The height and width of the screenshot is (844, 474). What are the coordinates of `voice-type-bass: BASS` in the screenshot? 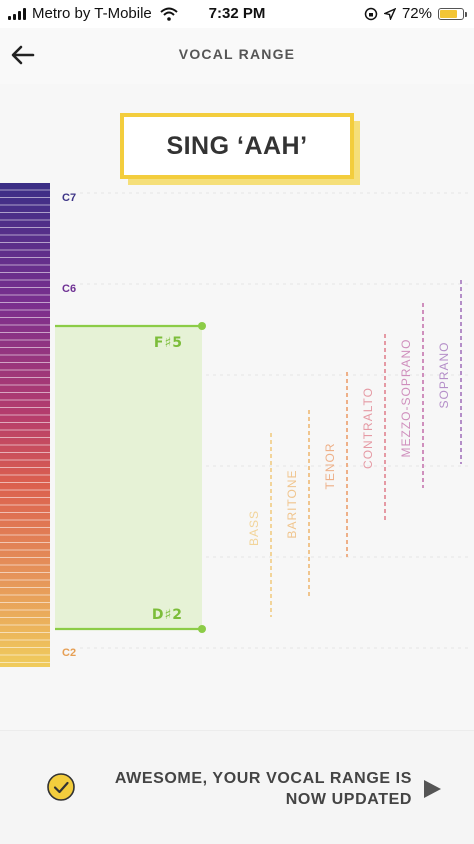 It's located at (259, 525).